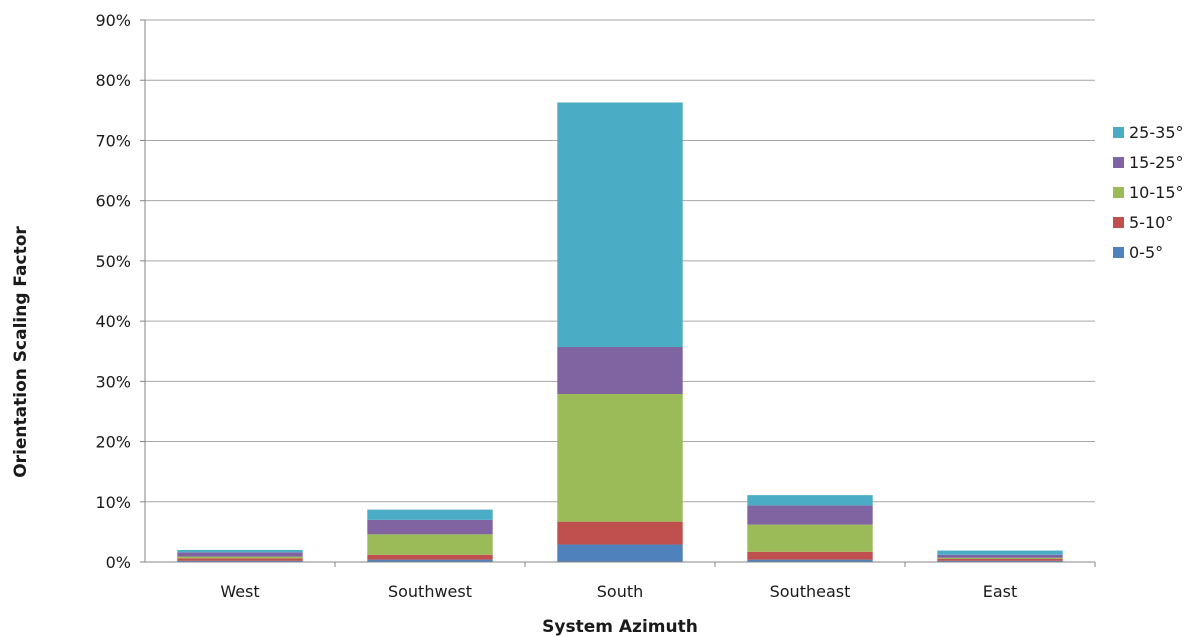 Image resolution: width=1195 pixels, height=637 pixels. Describe the element at coordinates (620, 627) in the screenshot. I see `x-axis-title: System Azimuth` at that location.